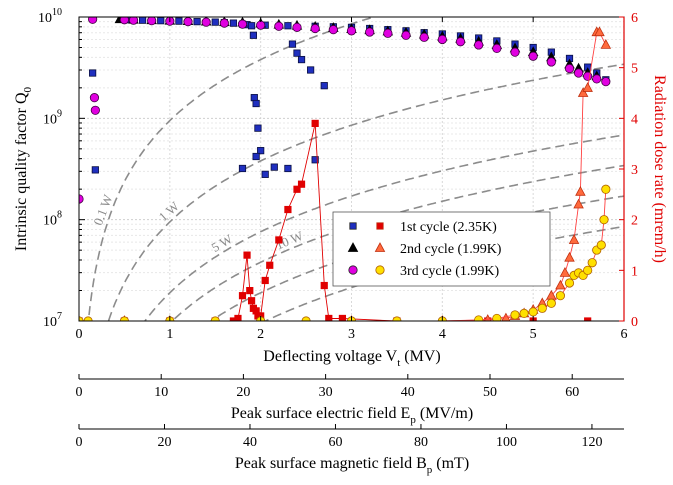  I want to click on y-right-tick-label: 0, so click(634, 322).